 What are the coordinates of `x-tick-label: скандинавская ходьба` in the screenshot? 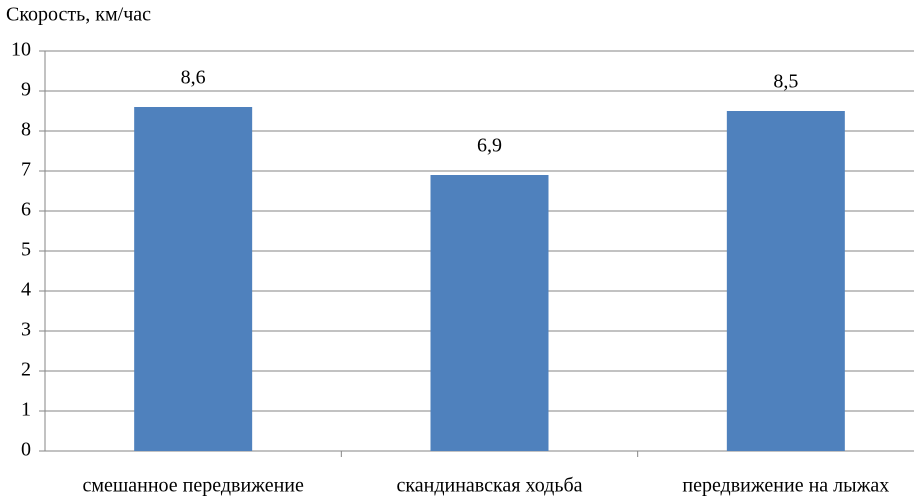 It's located at (489, 486).